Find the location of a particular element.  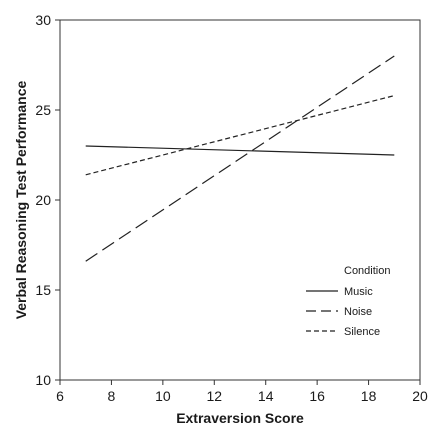

y-tick-label: 20 is located at coordinates (43, 200).